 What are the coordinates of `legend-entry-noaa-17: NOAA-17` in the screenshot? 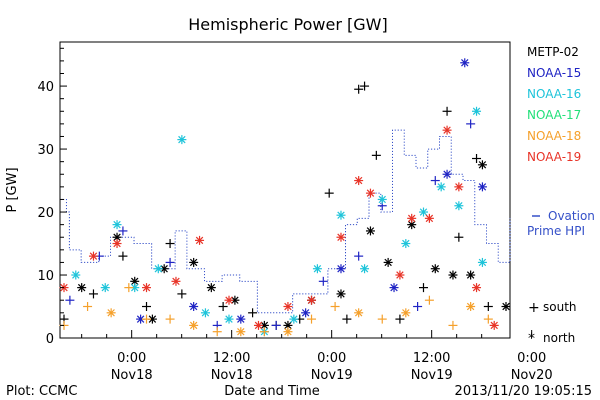 It's located at (554, 115).